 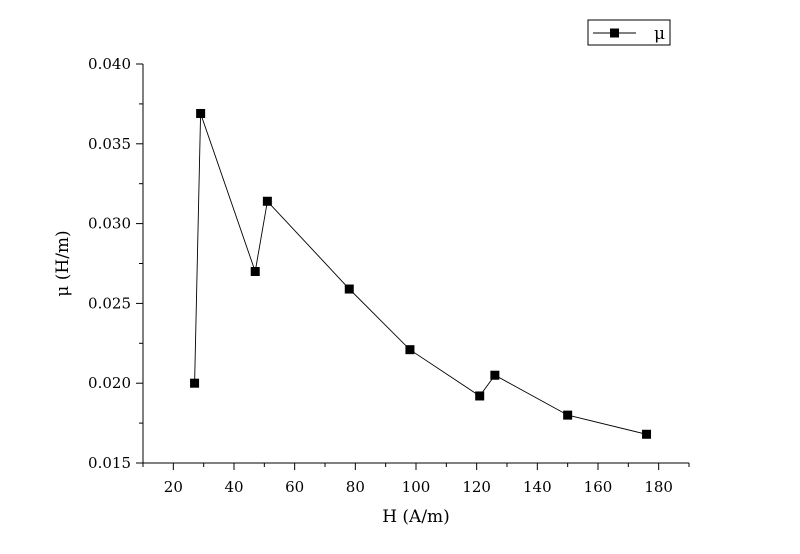 I want to click on y-tick-label: 0.040, so click(x=109, y=64).